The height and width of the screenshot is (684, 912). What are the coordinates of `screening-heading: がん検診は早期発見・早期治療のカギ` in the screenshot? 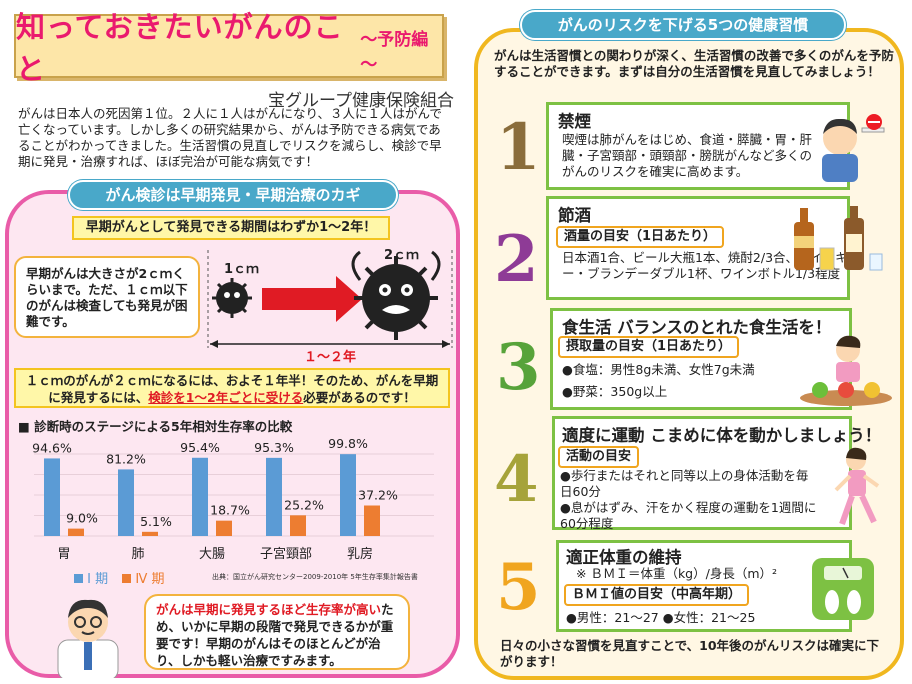 It's located at (233, 195).